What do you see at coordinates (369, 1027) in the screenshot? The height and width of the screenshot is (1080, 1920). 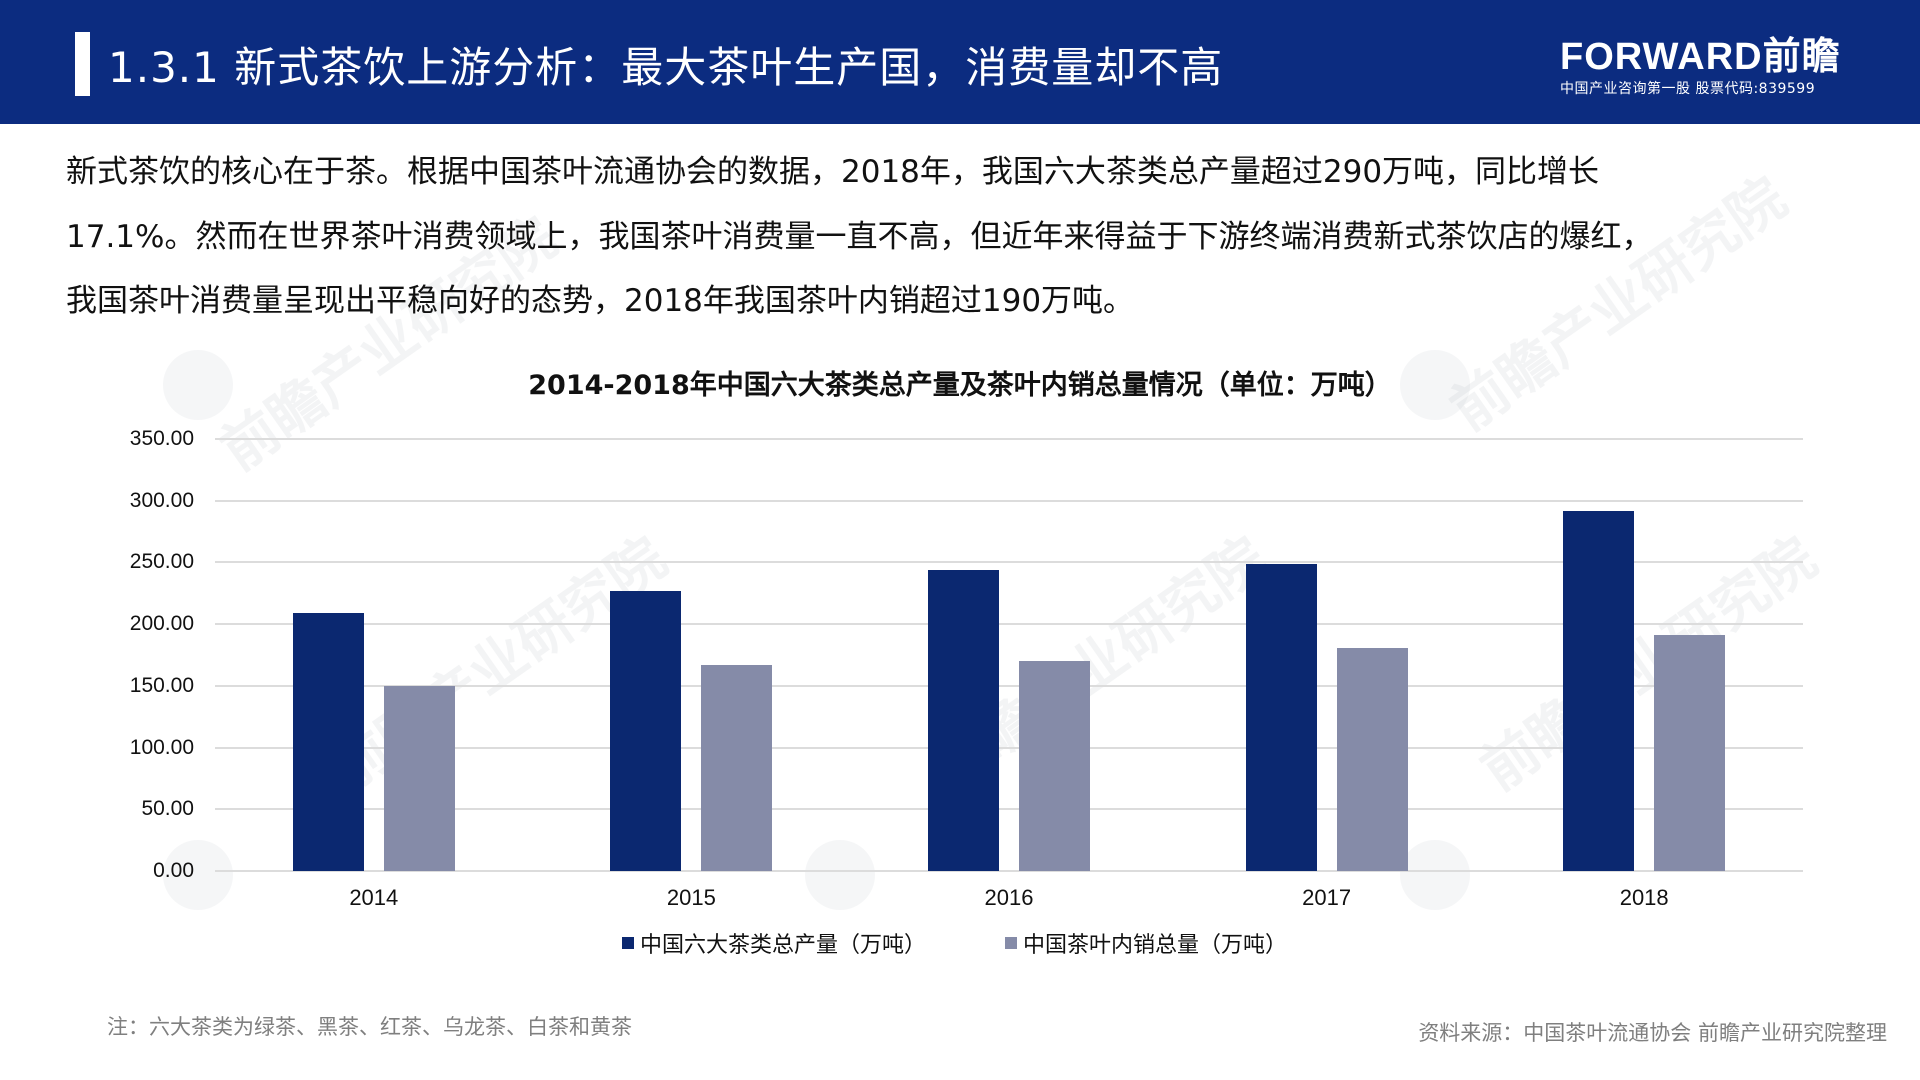 I see `footnote: 注：六大茶类为绿茶、黑茶、红茶、乌龙茶、白茶和黄茶` at bounding box center [369, 1027].